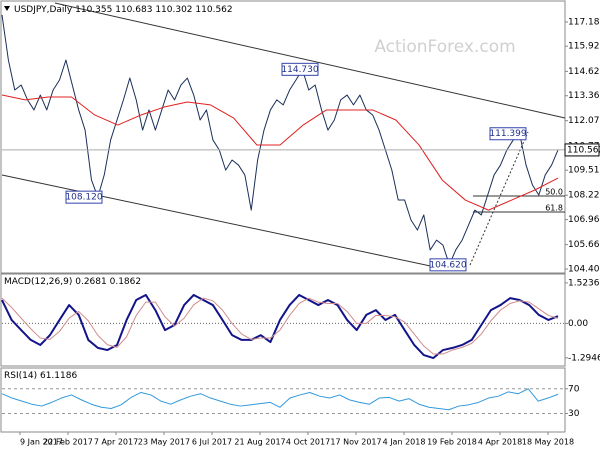 The height and width of the screenshot is (450, 600). What do you see at coordinates (126, 282) in the screenshot?
I see `signal-value: 0.1862` at bounding box center [126, 282].